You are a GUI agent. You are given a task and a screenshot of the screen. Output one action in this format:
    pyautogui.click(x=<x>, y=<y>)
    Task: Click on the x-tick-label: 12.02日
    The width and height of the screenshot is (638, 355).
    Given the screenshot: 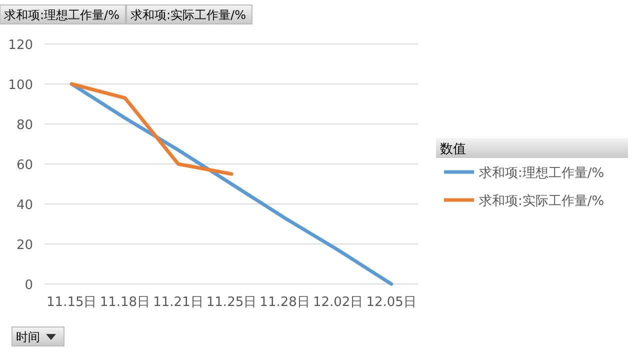 What is the action you would take?
    pyautogui.click(x=338, y=302)
    